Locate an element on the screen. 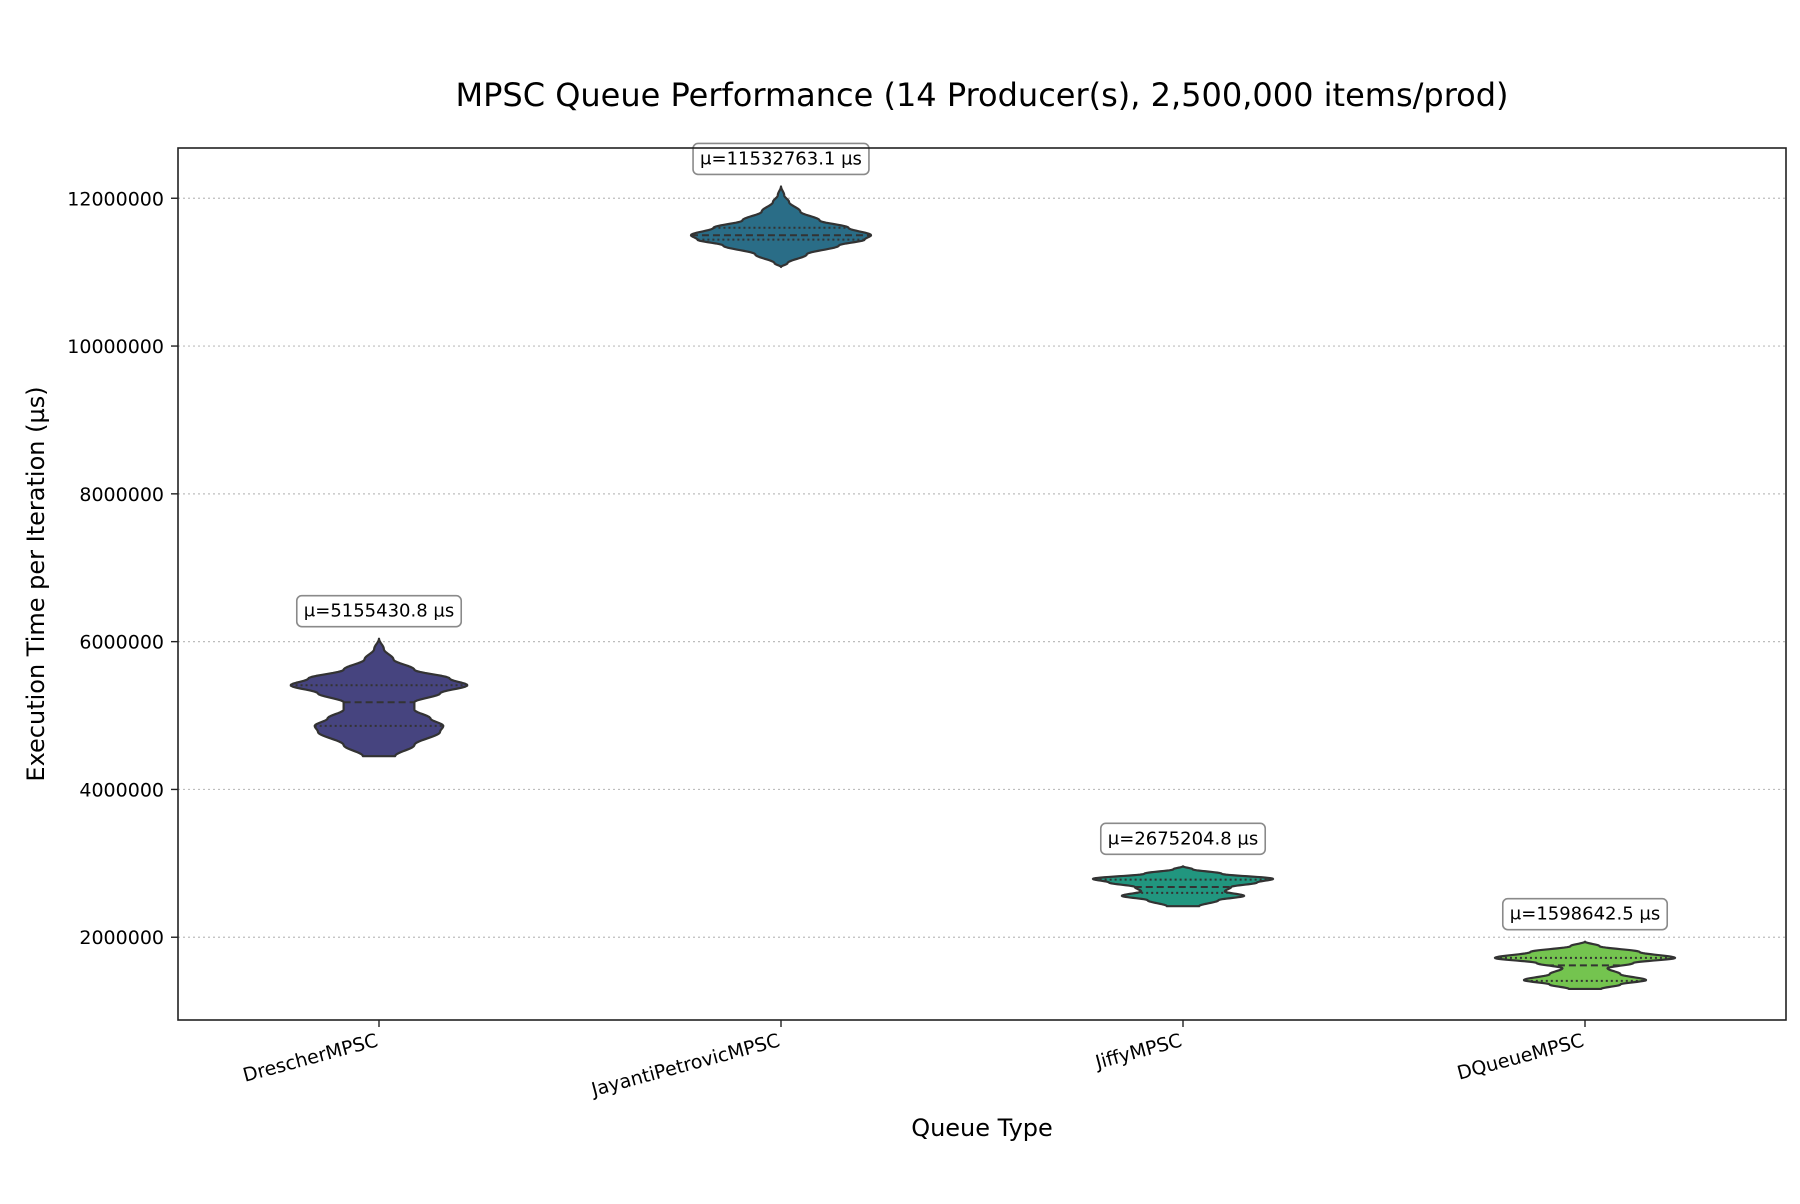 The image size is (1800, 1204). x-tick-label: JayantiPetrovicMPSC is located at coordinates (685, 1066).